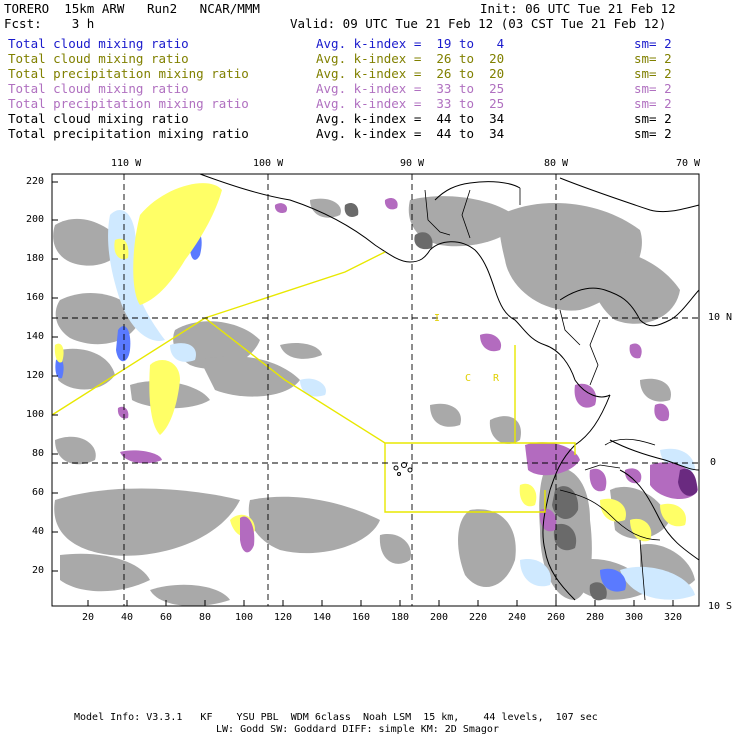 The image size is (740, 740). Describe the element at coordinates (38, 531) in the screenshot. I see `y-label-40: 40` at that location.